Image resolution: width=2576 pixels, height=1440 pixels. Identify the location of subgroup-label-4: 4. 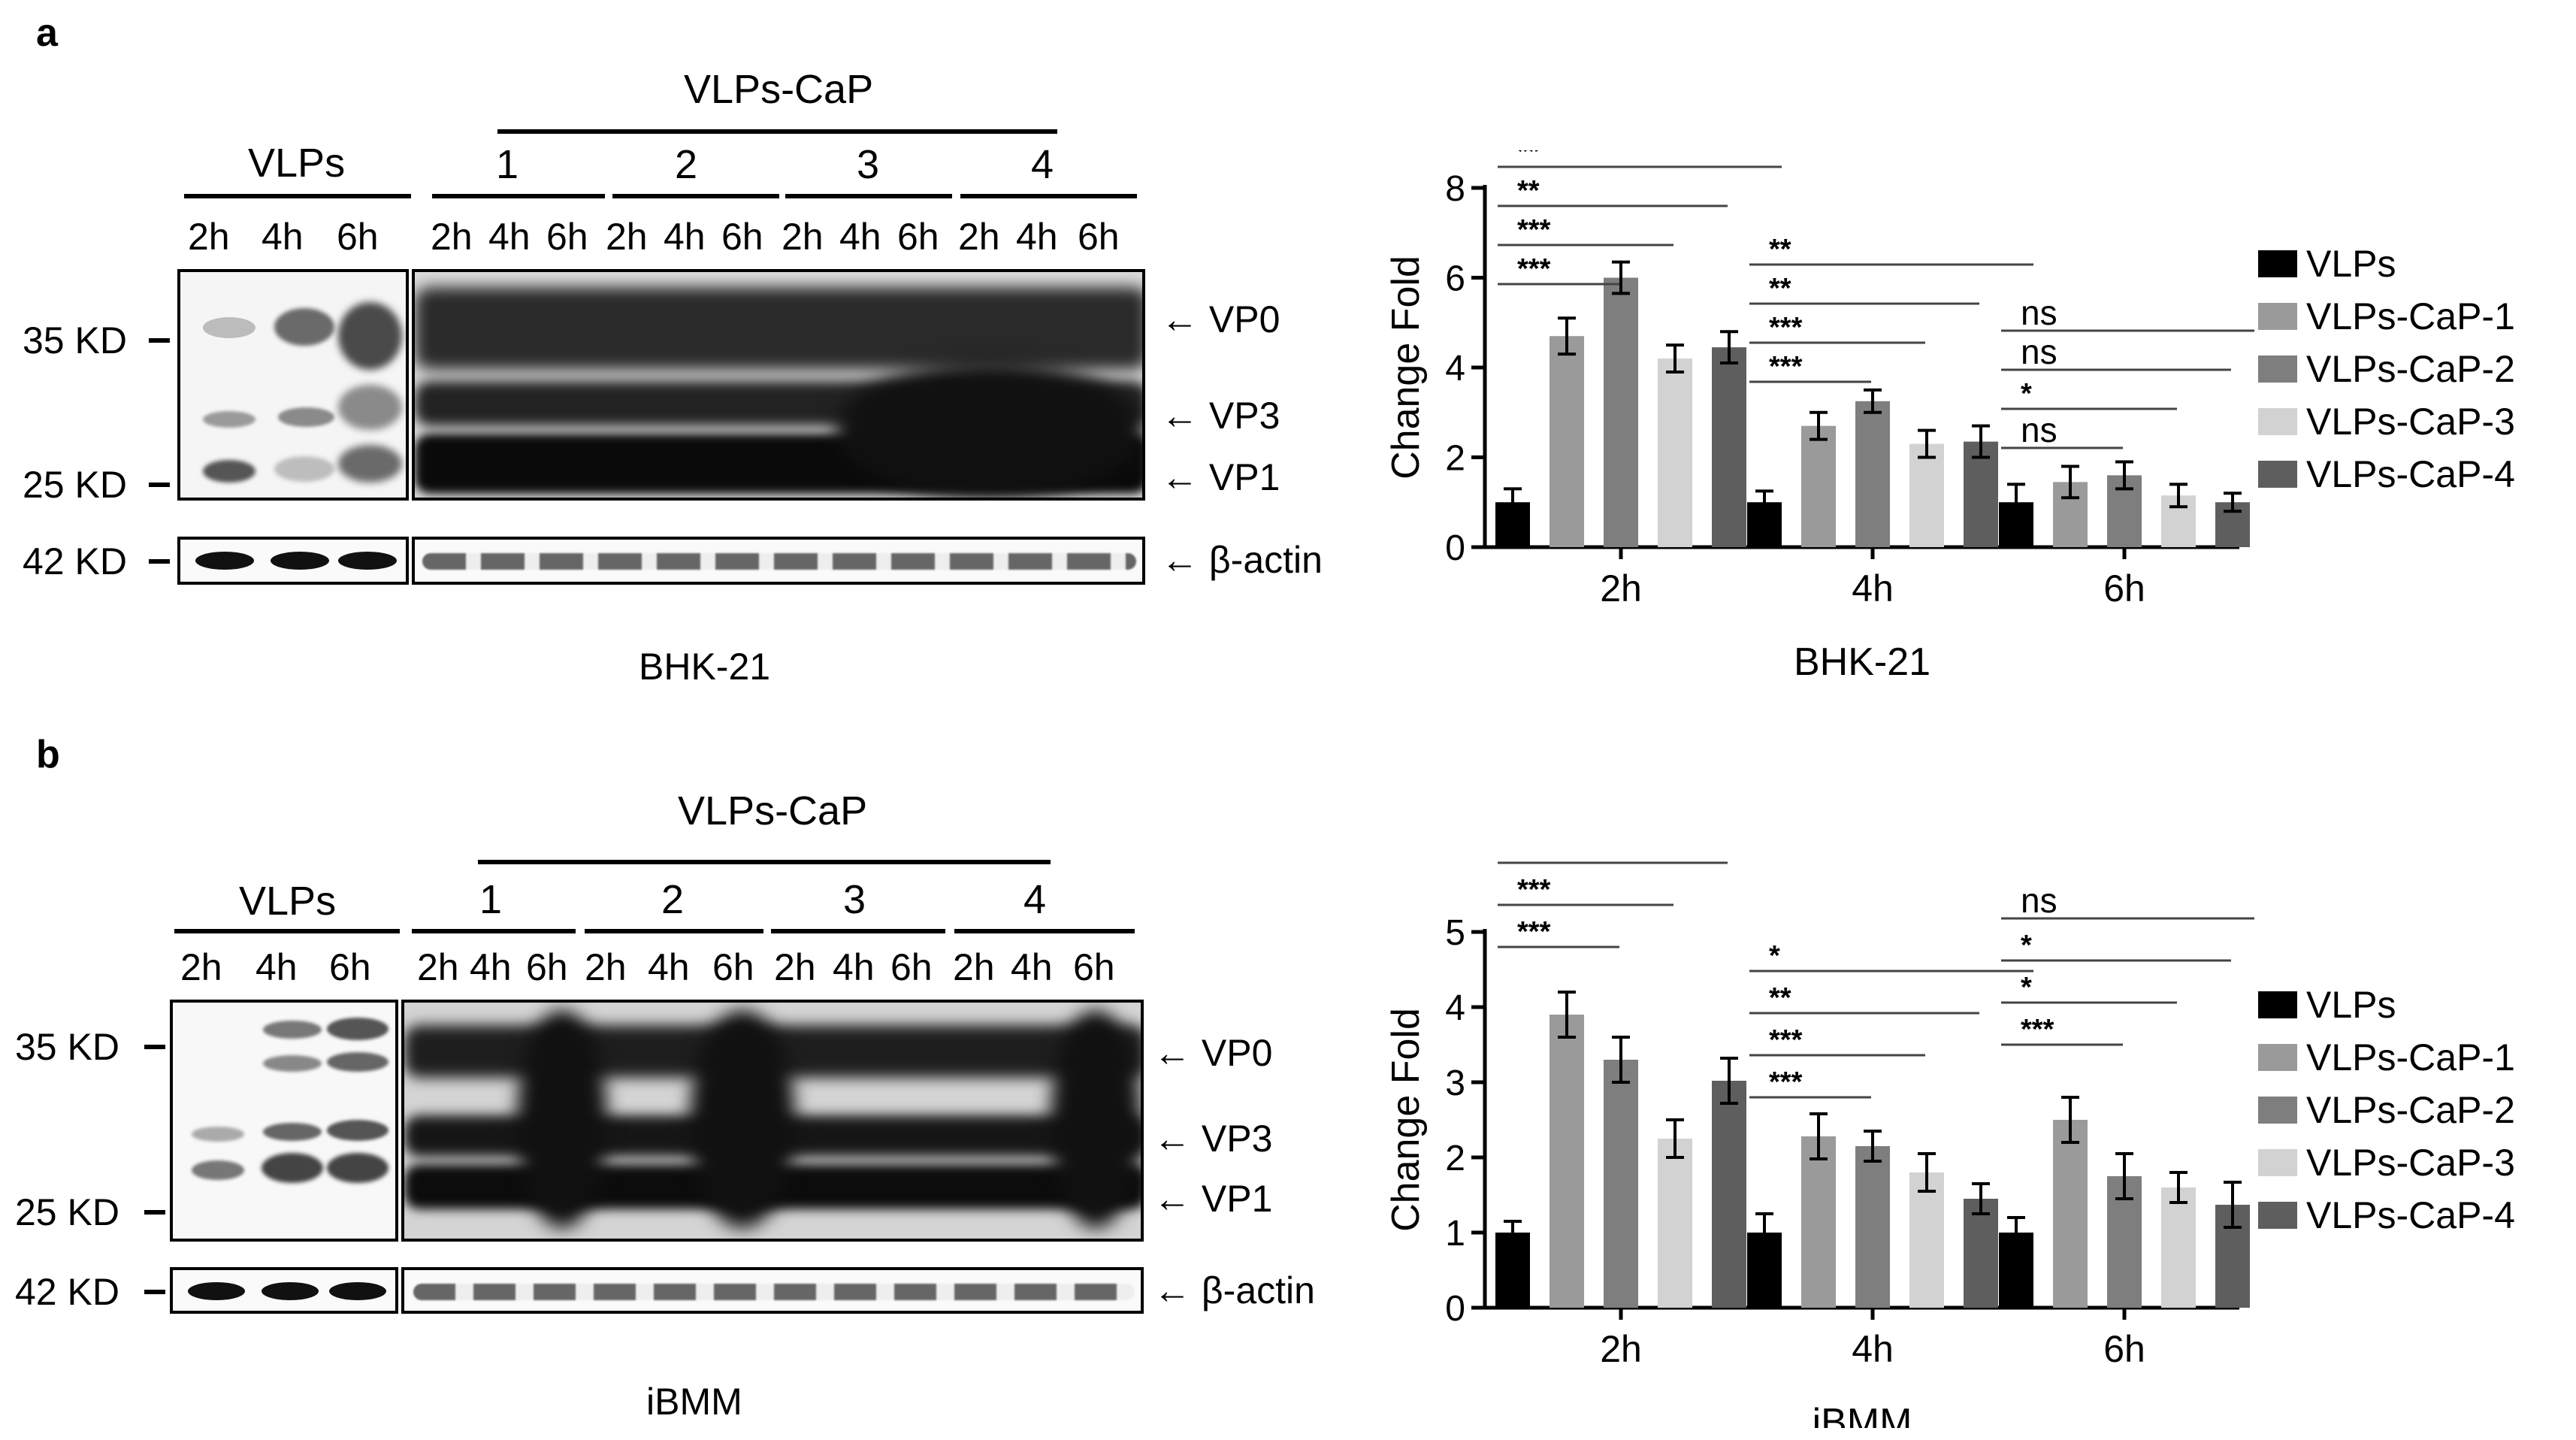
(1035, 899).